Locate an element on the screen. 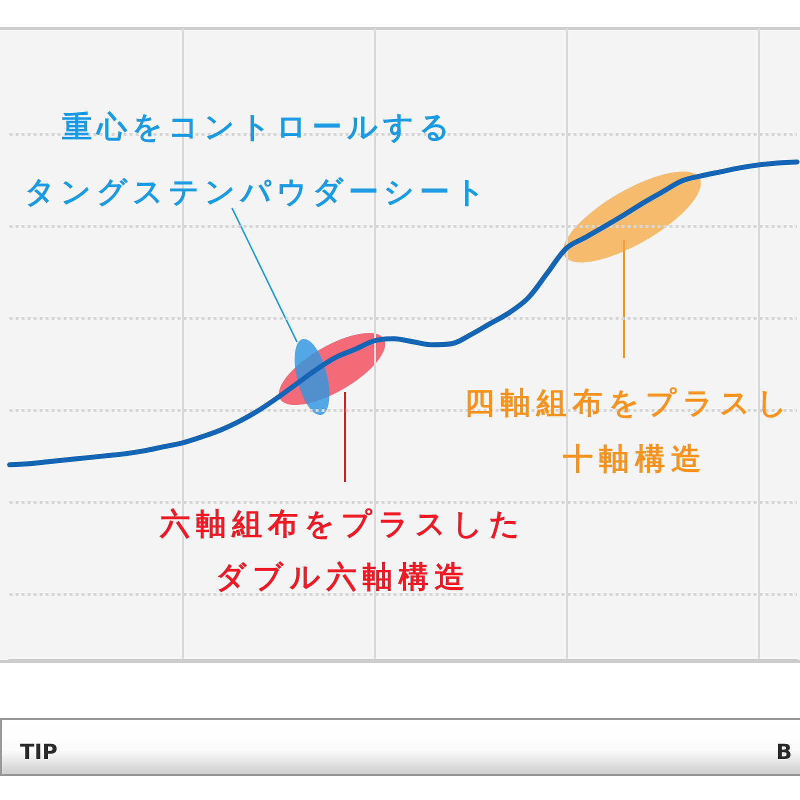 The height and width of the screenshot is (800, 800). annotation: 十軸構造 is located at coordinates (635, 460).